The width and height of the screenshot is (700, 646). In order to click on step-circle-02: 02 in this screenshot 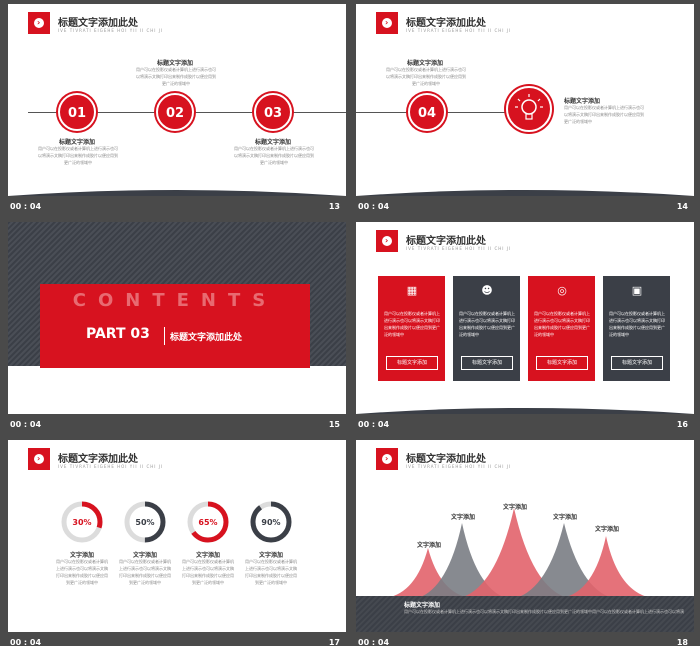, I will do `click(175, 112)`.